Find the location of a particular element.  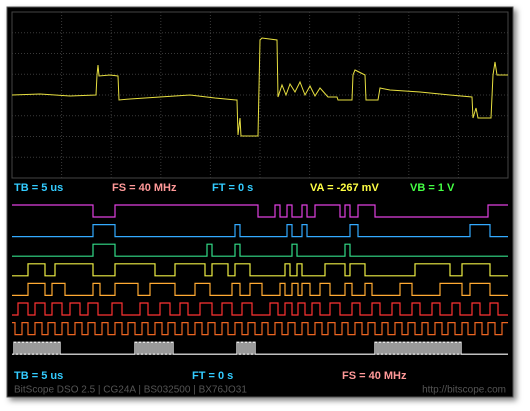

trigger: FT = 0 s is located at coordinates (232, 188).